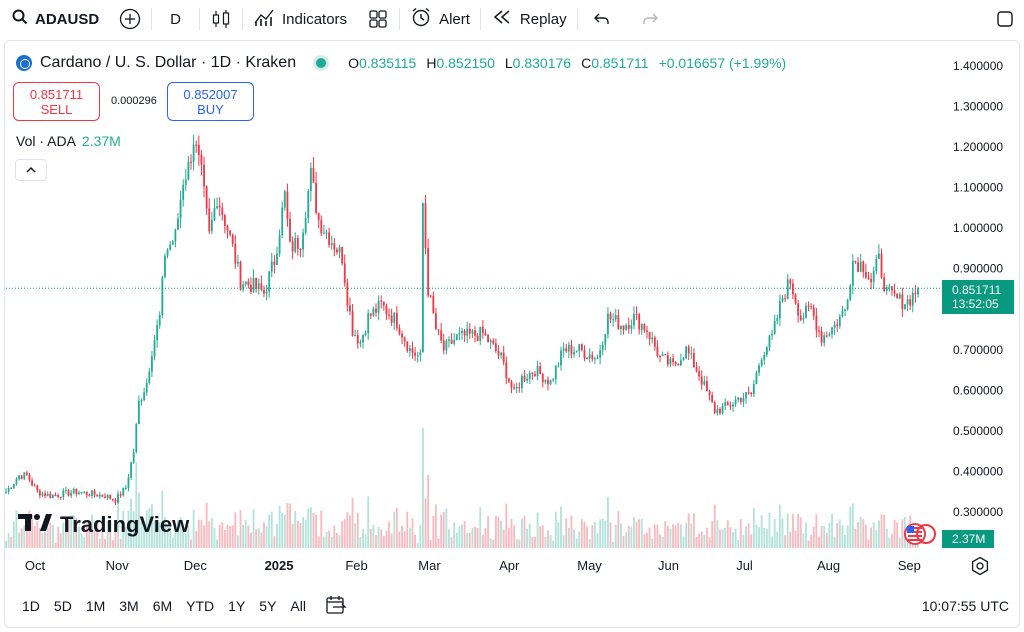 The width and height of the screenshot is (1024, 632). I want to click on symbol-search: ADAUSD, so click(54, 19).